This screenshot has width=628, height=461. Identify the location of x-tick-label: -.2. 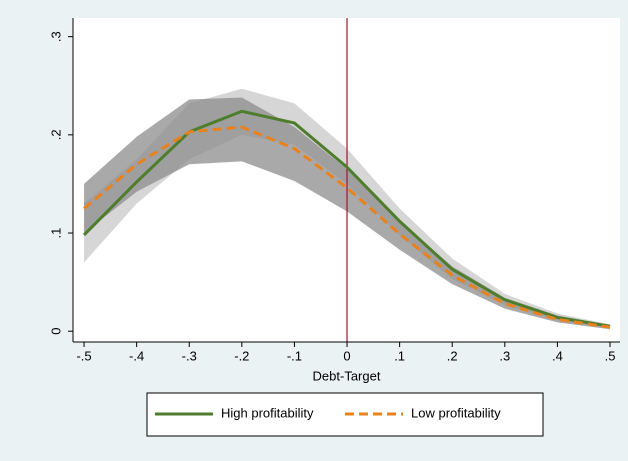
(241, 355).